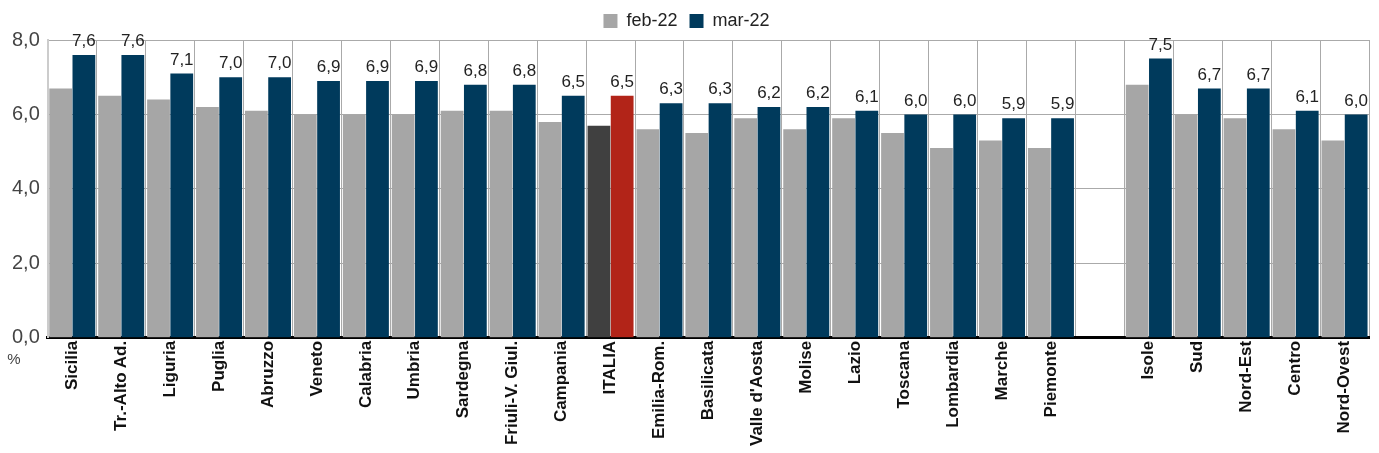 The width and height of the screenshot is (1379, 453). Describe the element at coordinates (512, 393) in the screenshot. I see `x-tick-label: Friuli-V. Giul.` at that location.